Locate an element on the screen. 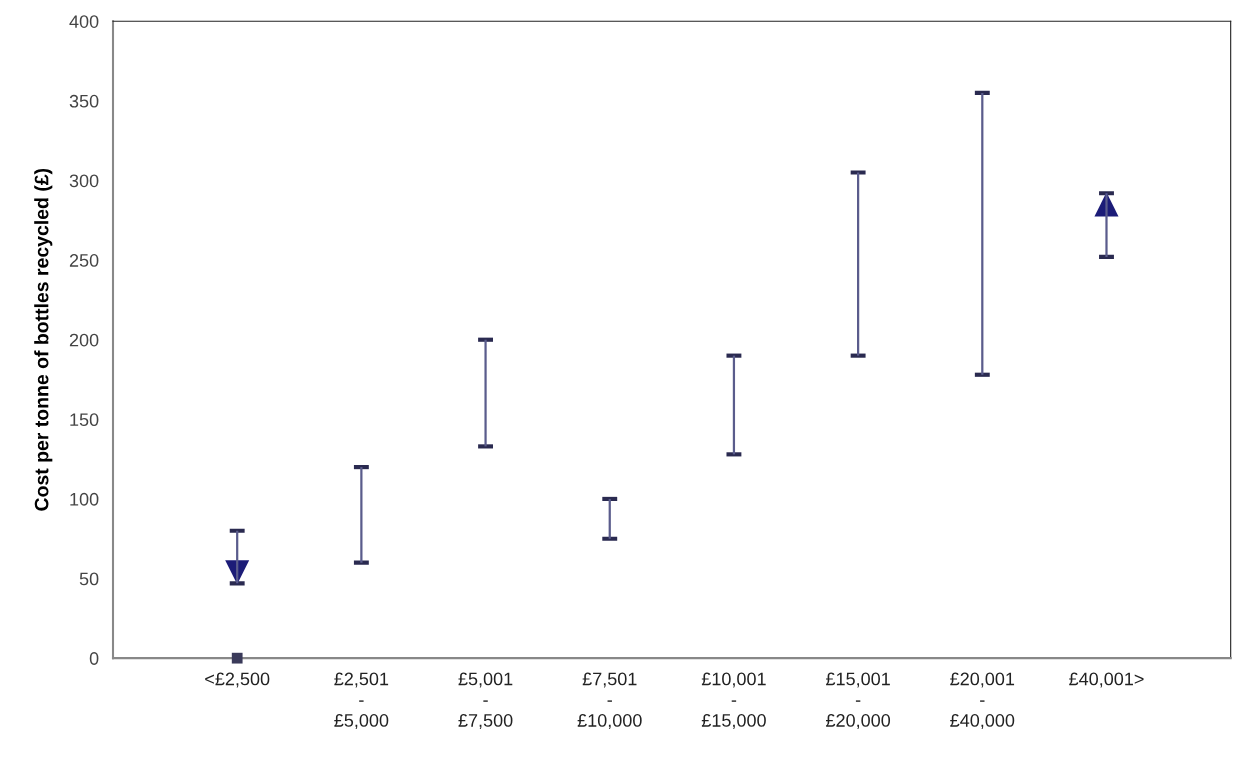 The height and width of the screenshot is (760, 1235). x-tick-label: <£2,500 is located at coordinates (237, 680).